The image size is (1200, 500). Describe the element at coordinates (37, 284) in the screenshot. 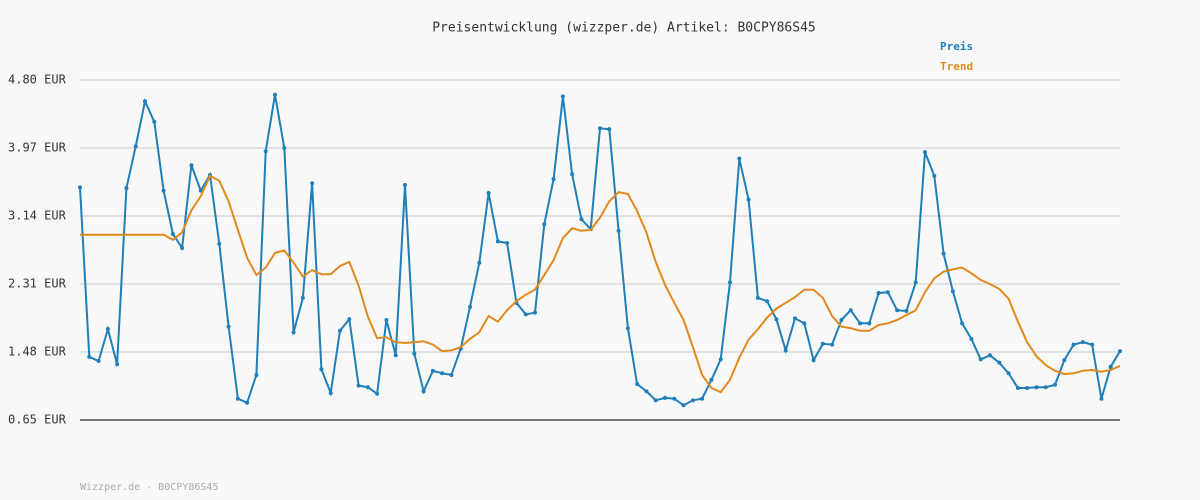

I see `y-tick-label: 2.31 EUR` at that location.